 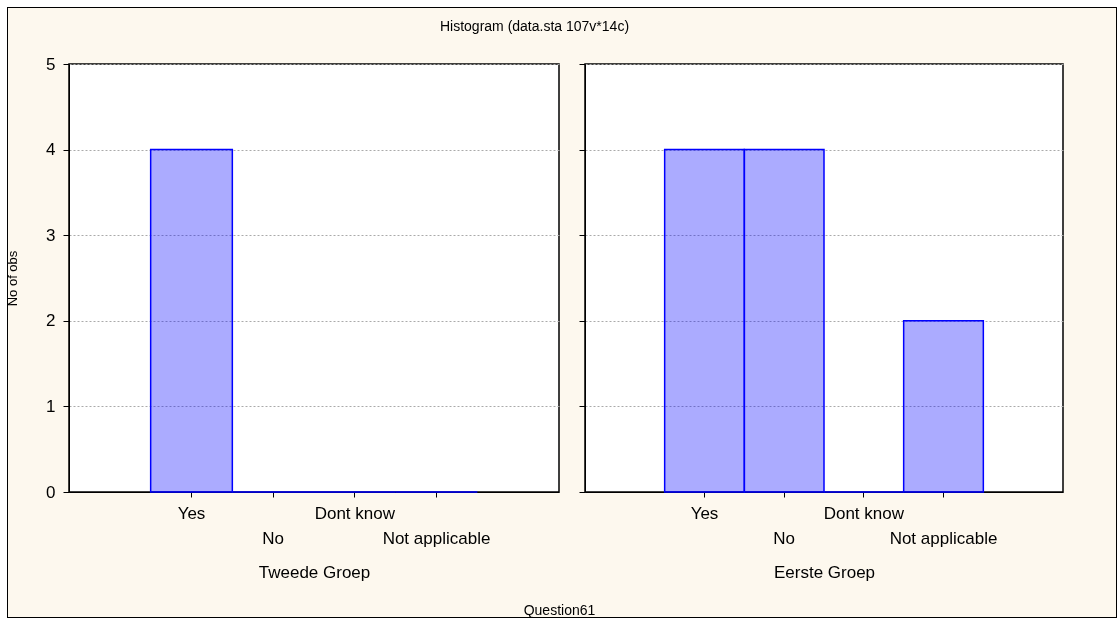 What do you see at coordinates (51, 321) in the screenshot?
I see `y-tick-label: 2` at bounding box center [51, 321].